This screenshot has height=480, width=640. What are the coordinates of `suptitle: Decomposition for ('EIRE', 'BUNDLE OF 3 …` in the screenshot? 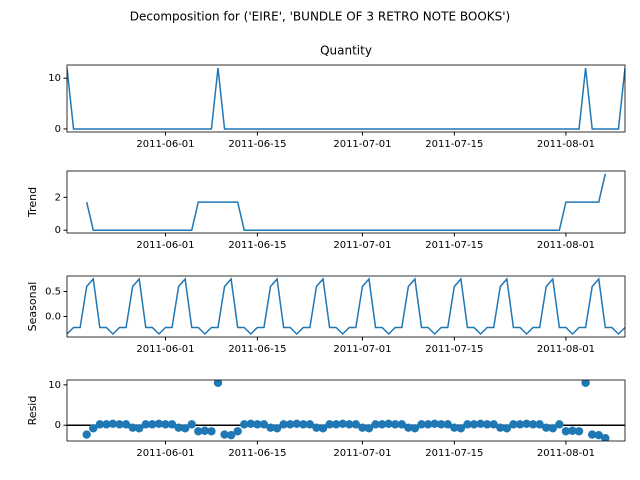 It's located at (320, 17).